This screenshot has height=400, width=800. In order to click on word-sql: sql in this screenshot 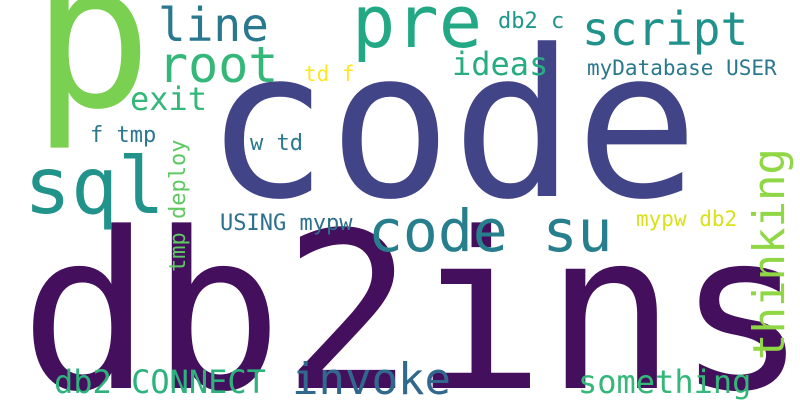, I will do `click(94, 187)`.